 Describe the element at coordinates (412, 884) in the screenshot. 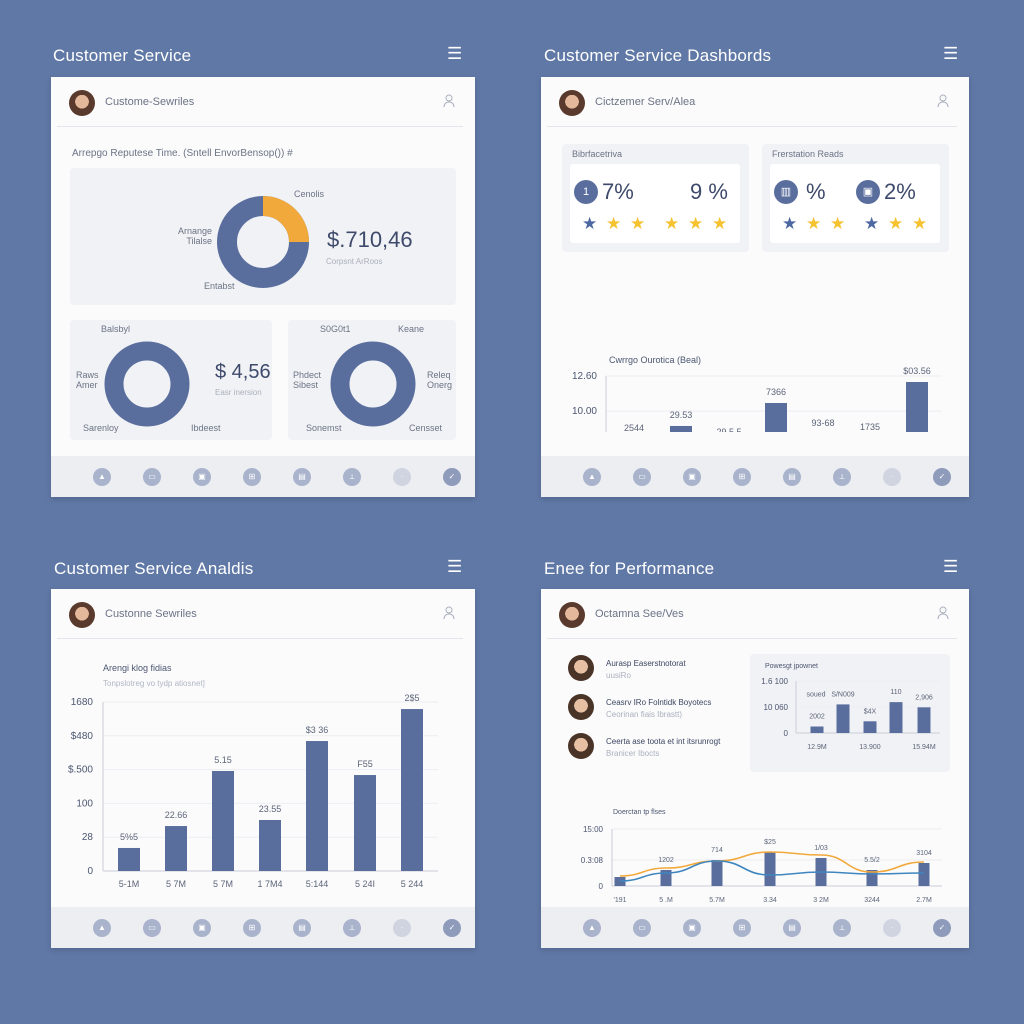

I see `x-tick-label: 5 244` at that location.